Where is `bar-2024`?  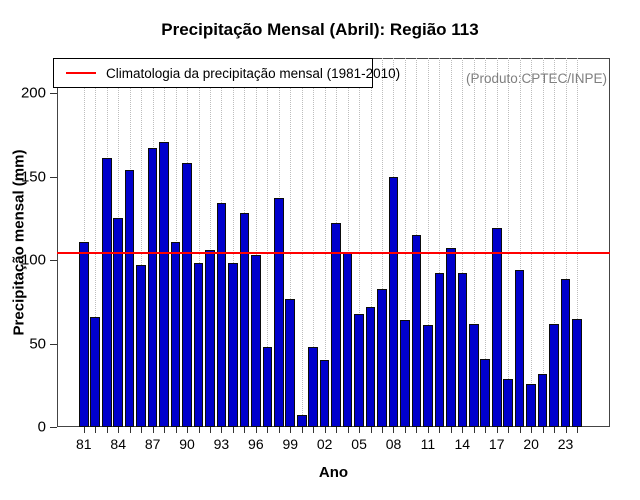
bar-2024 is located at coordinates (577, 372).